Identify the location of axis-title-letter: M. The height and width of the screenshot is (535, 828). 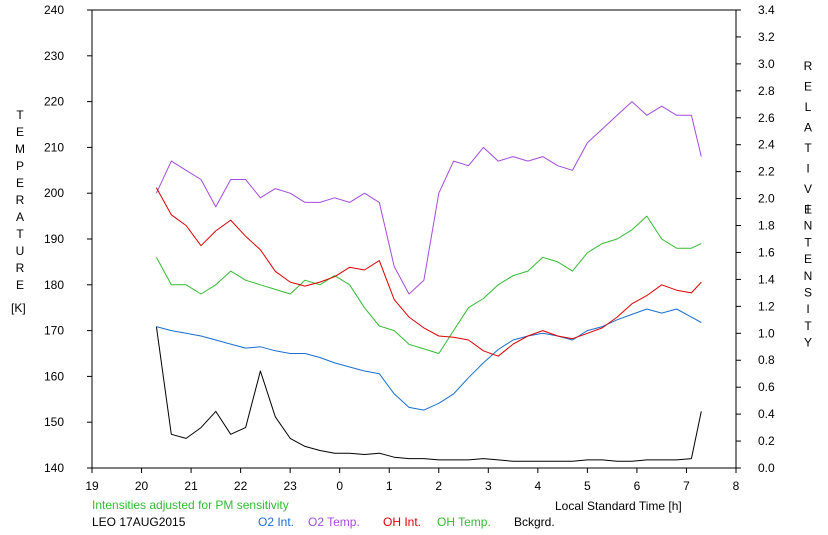
(20, 149).